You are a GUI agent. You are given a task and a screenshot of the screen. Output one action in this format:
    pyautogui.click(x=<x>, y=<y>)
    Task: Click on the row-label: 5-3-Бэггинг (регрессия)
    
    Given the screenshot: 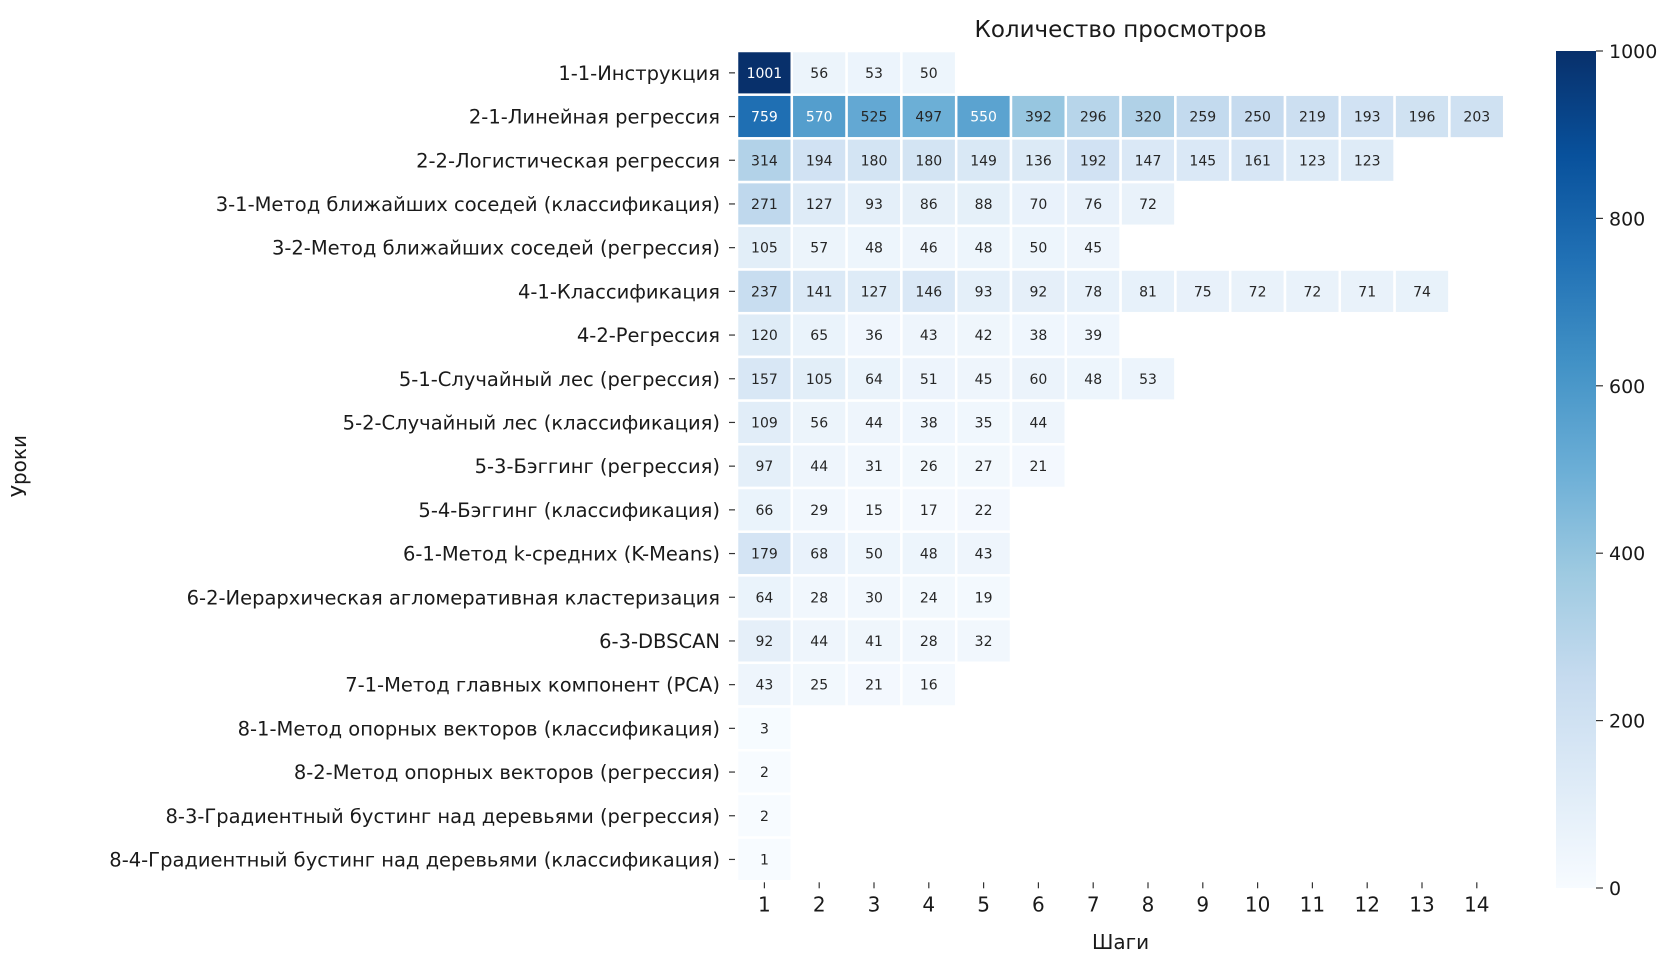 What is the action you would take?
    pyautogui.click(x=597, y=466)
    